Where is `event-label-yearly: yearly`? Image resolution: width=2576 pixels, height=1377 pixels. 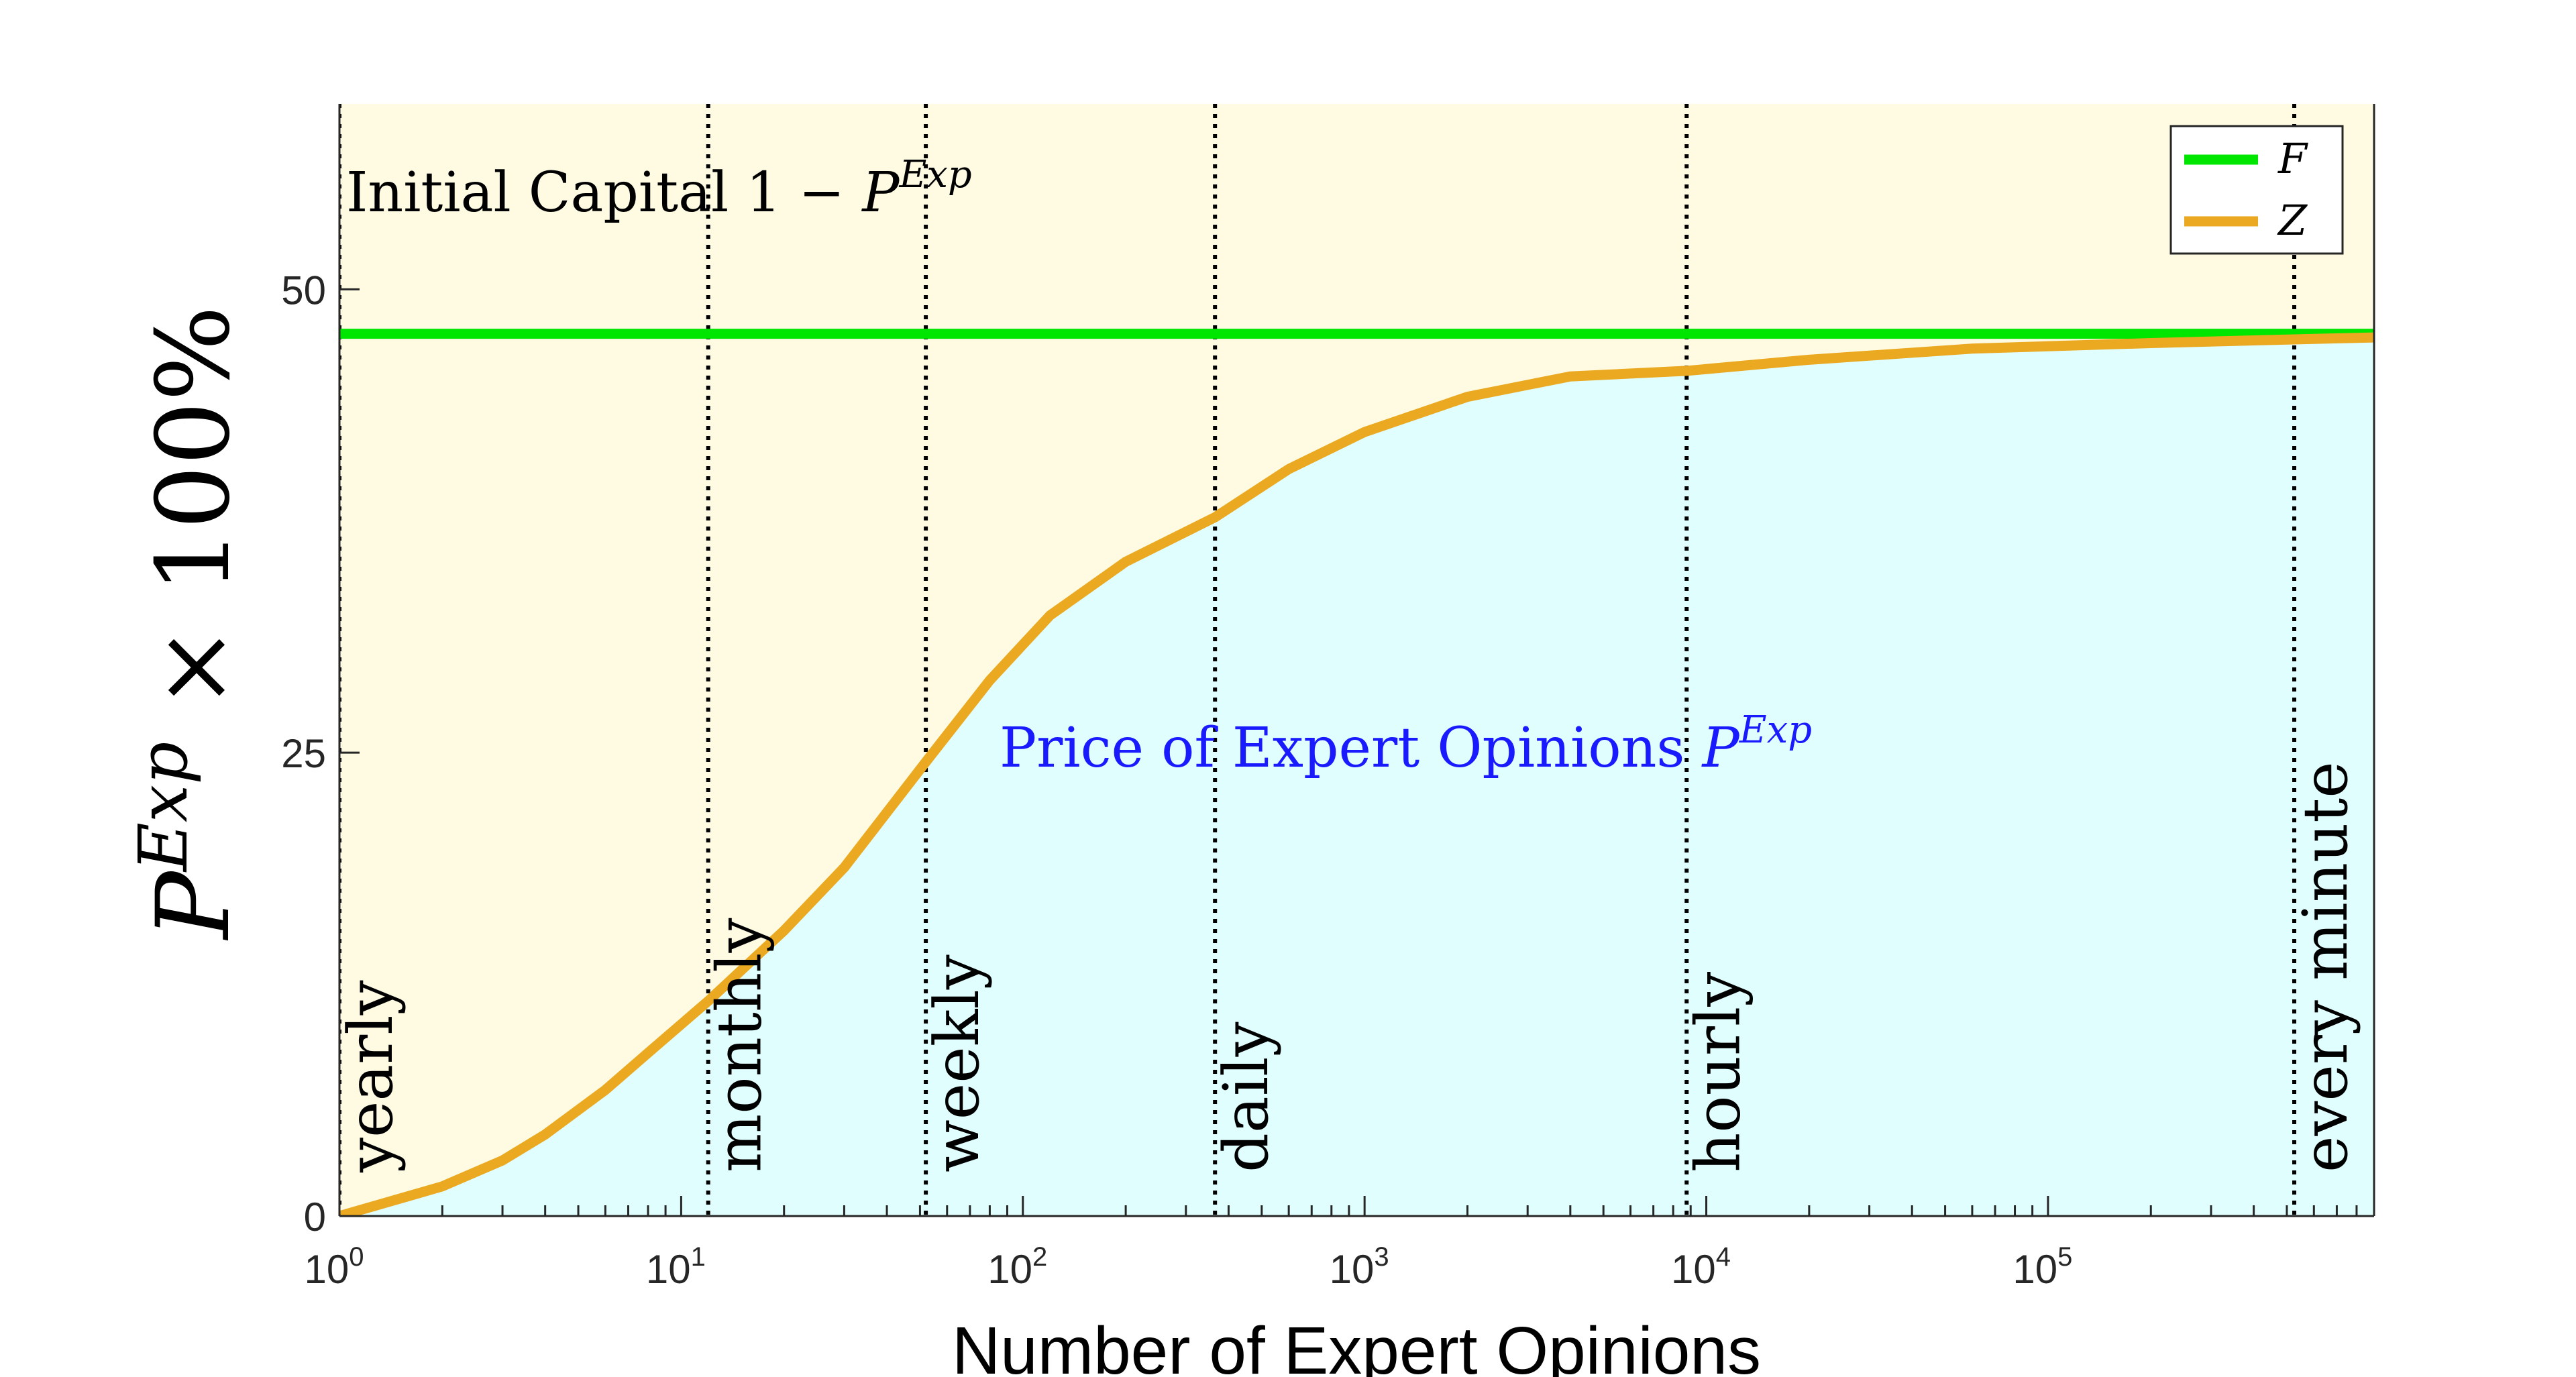 event-label-yearly: yearly is located at coordinates (371, 1076).